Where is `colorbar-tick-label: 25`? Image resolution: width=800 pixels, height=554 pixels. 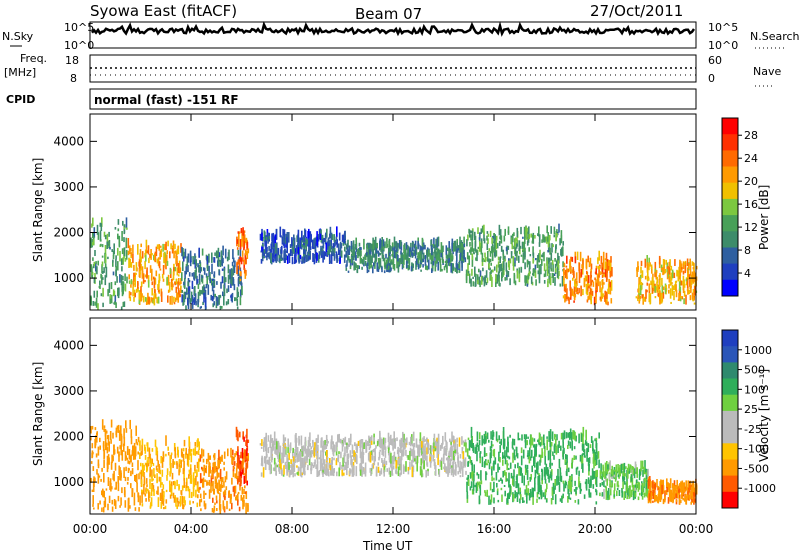 colorbar-tick-label: 25 is located at coordinates (751, 409).